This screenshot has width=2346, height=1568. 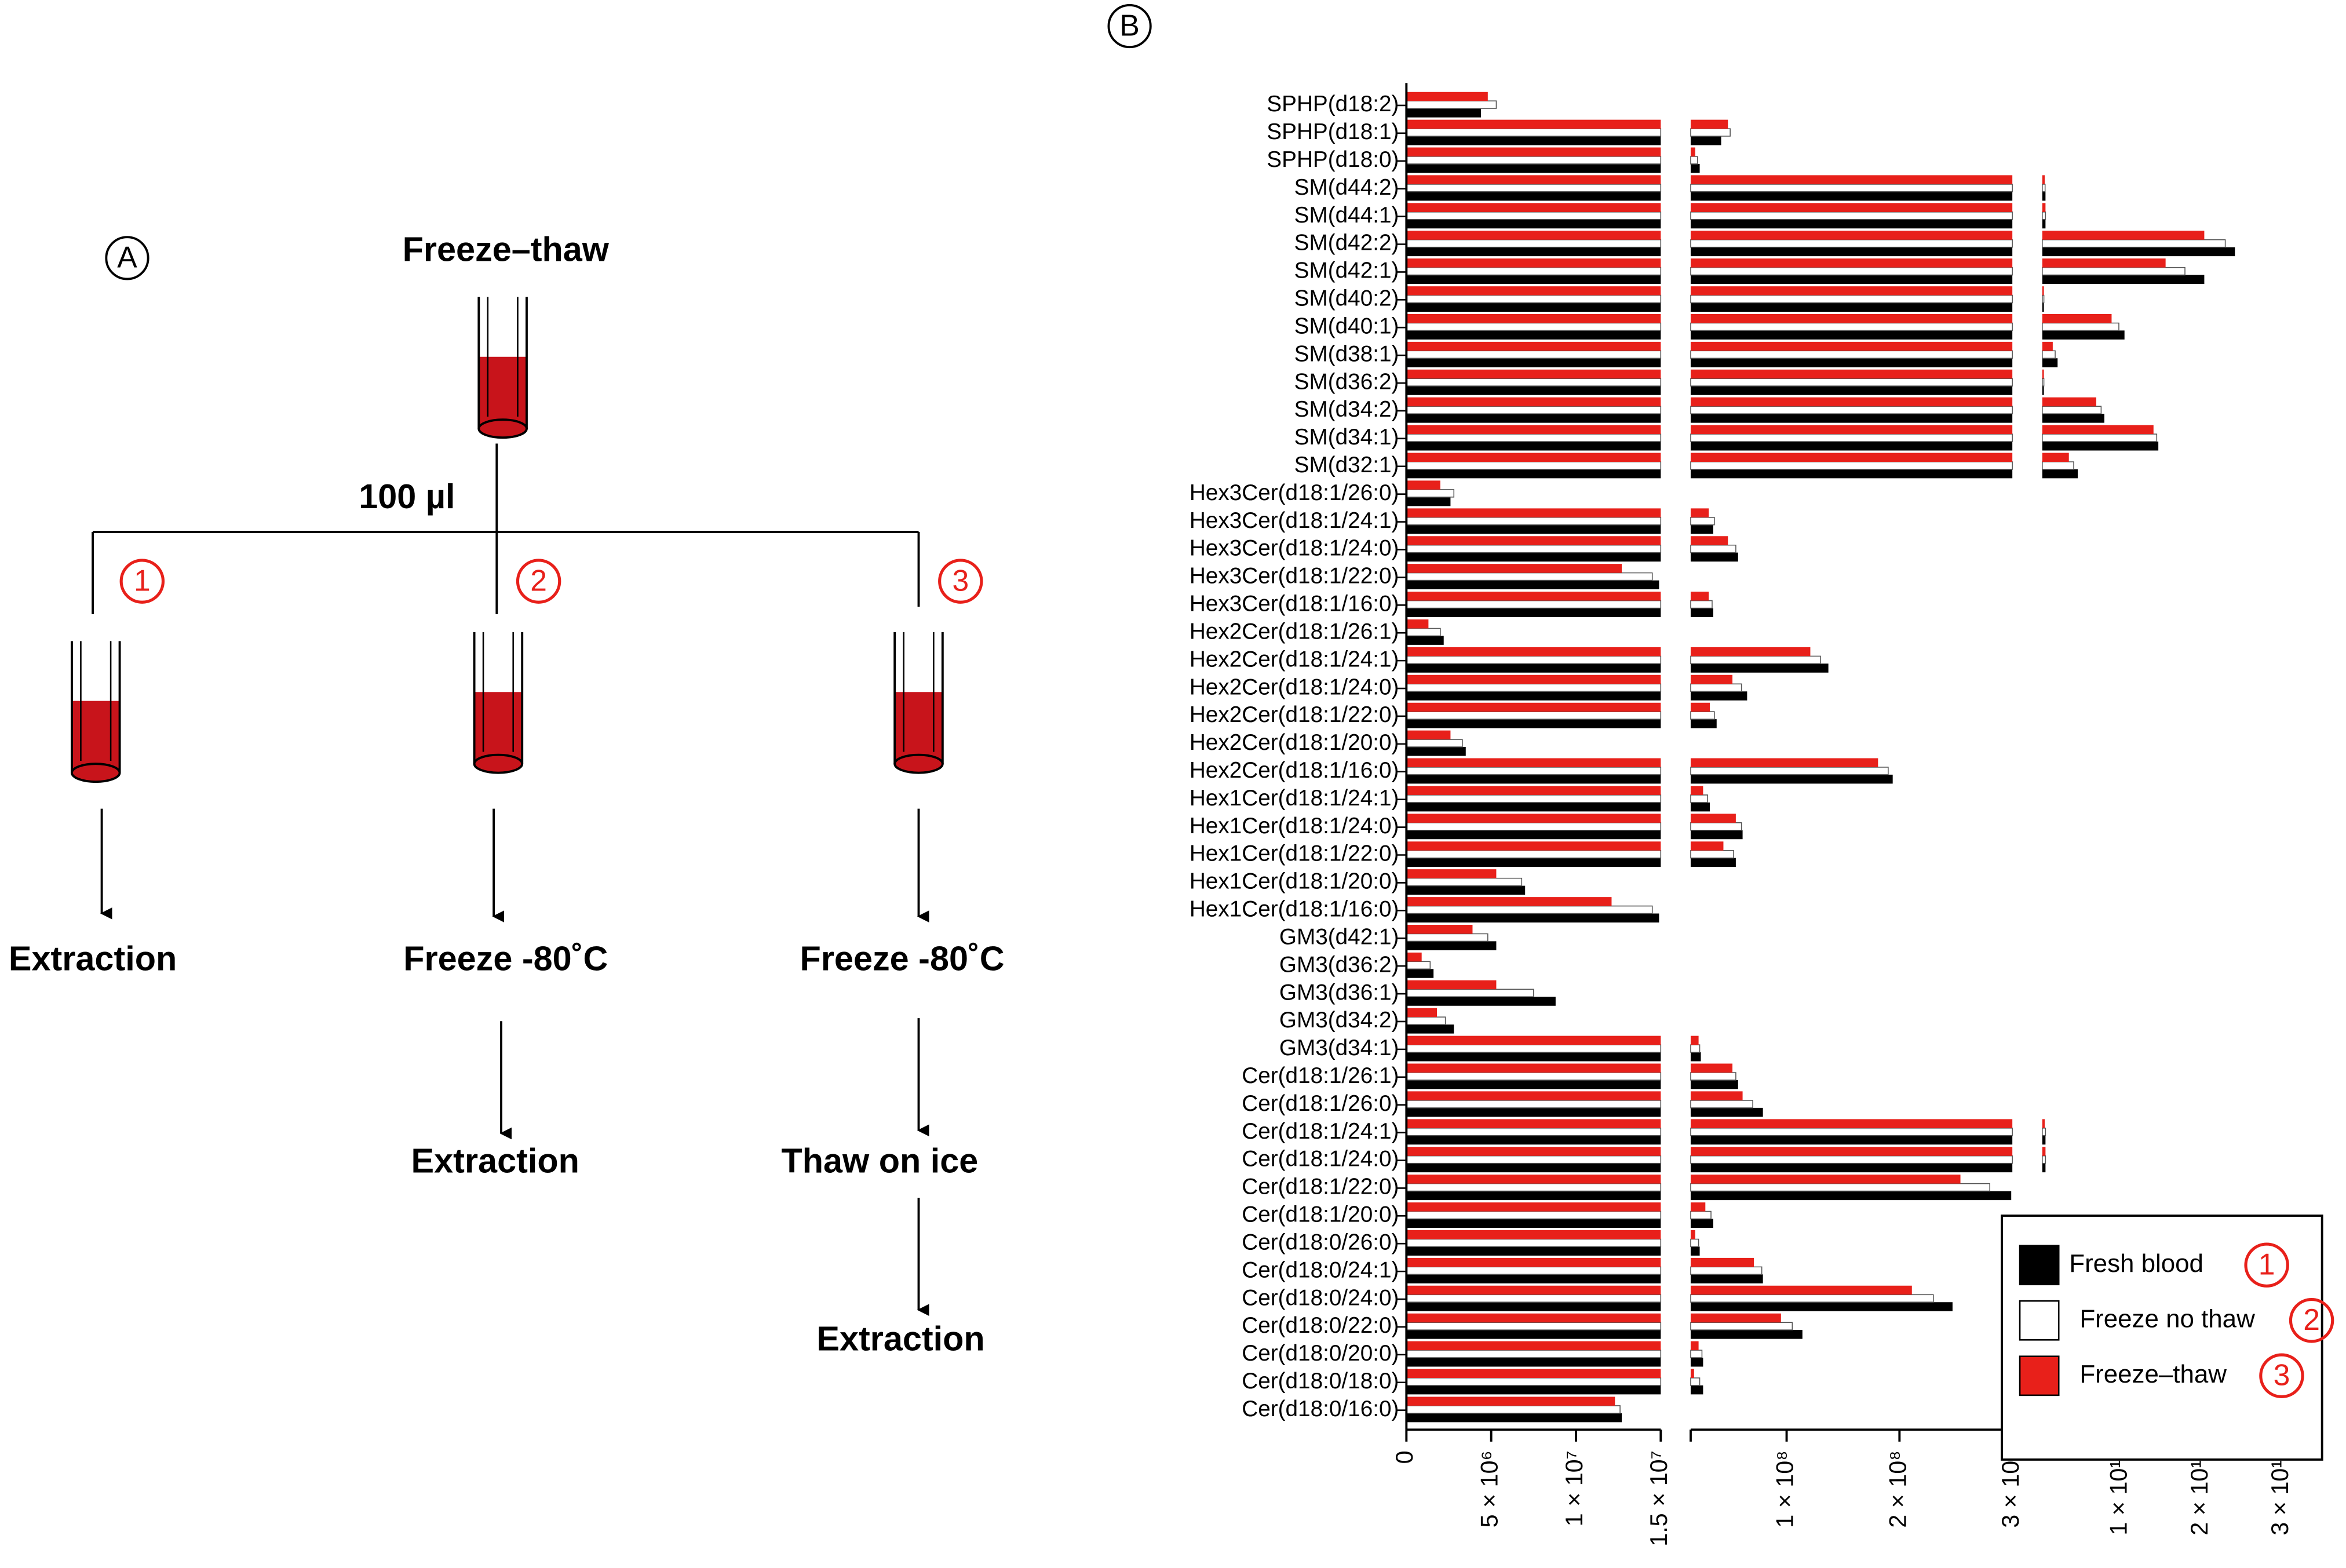 I want to click on y-tick-label: Hex2Cer(d18:1/16:0), so click(x=1295, y=770).